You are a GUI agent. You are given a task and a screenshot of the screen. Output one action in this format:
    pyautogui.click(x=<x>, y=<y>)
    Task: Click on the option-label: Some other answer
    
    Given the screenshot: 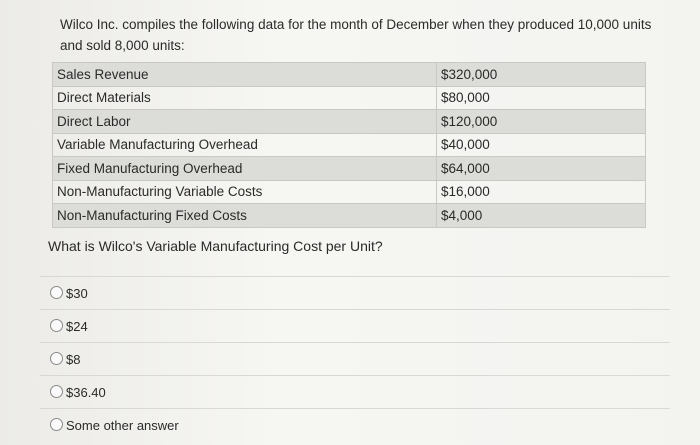 What is the action you would take?
    pyautogui.click(x=122, y=425)
    